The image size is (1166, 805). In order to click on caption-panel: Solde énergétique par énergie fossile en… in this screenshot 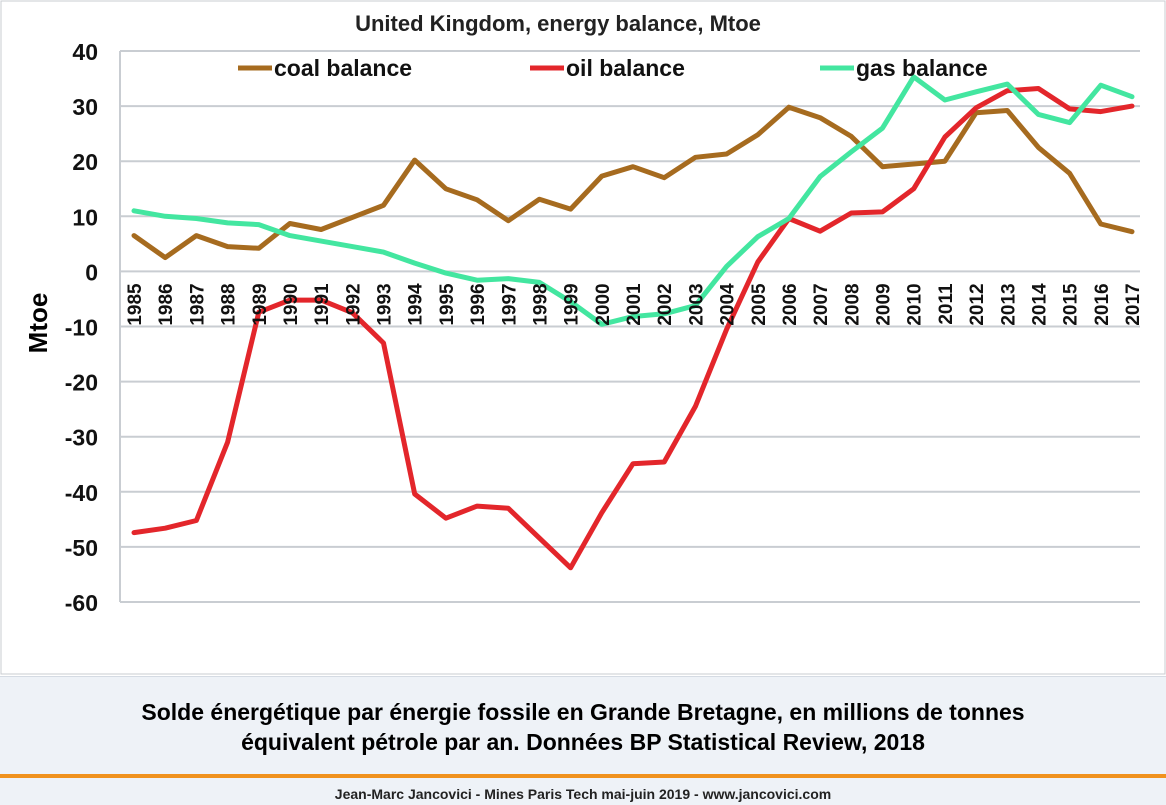, I will do `click(583, 725)`.